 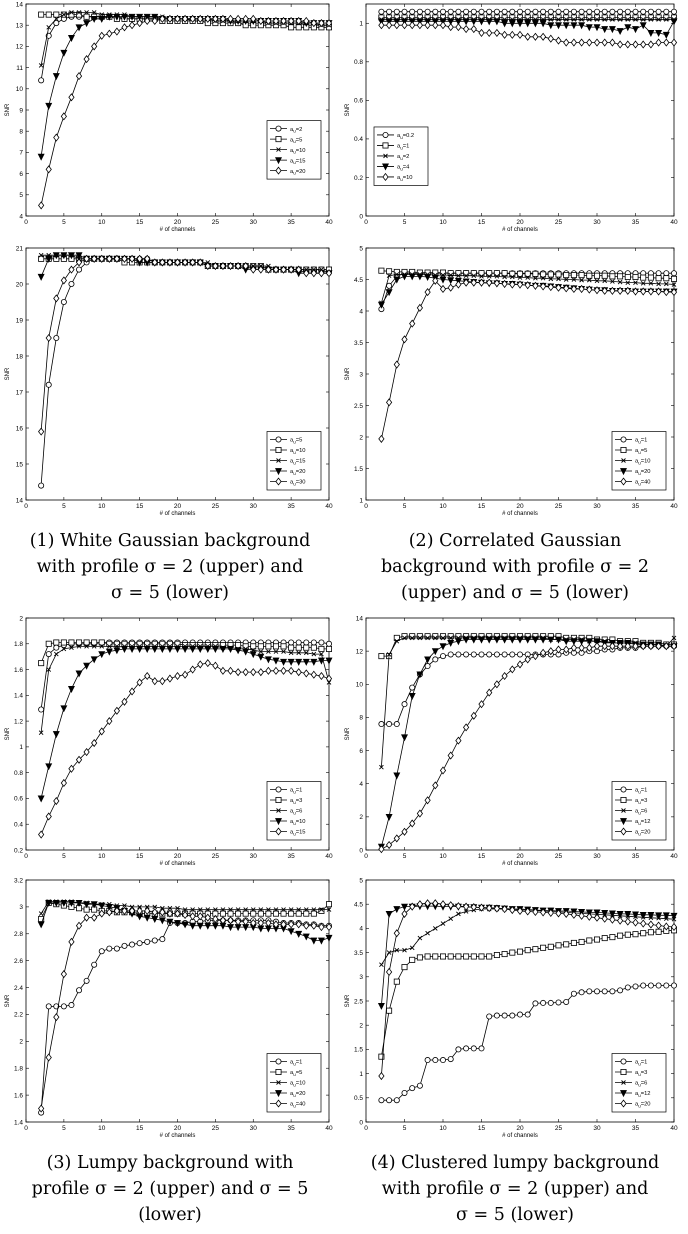 I want to click on x-axis-label: # of channels, so click(x=520, y=1136).